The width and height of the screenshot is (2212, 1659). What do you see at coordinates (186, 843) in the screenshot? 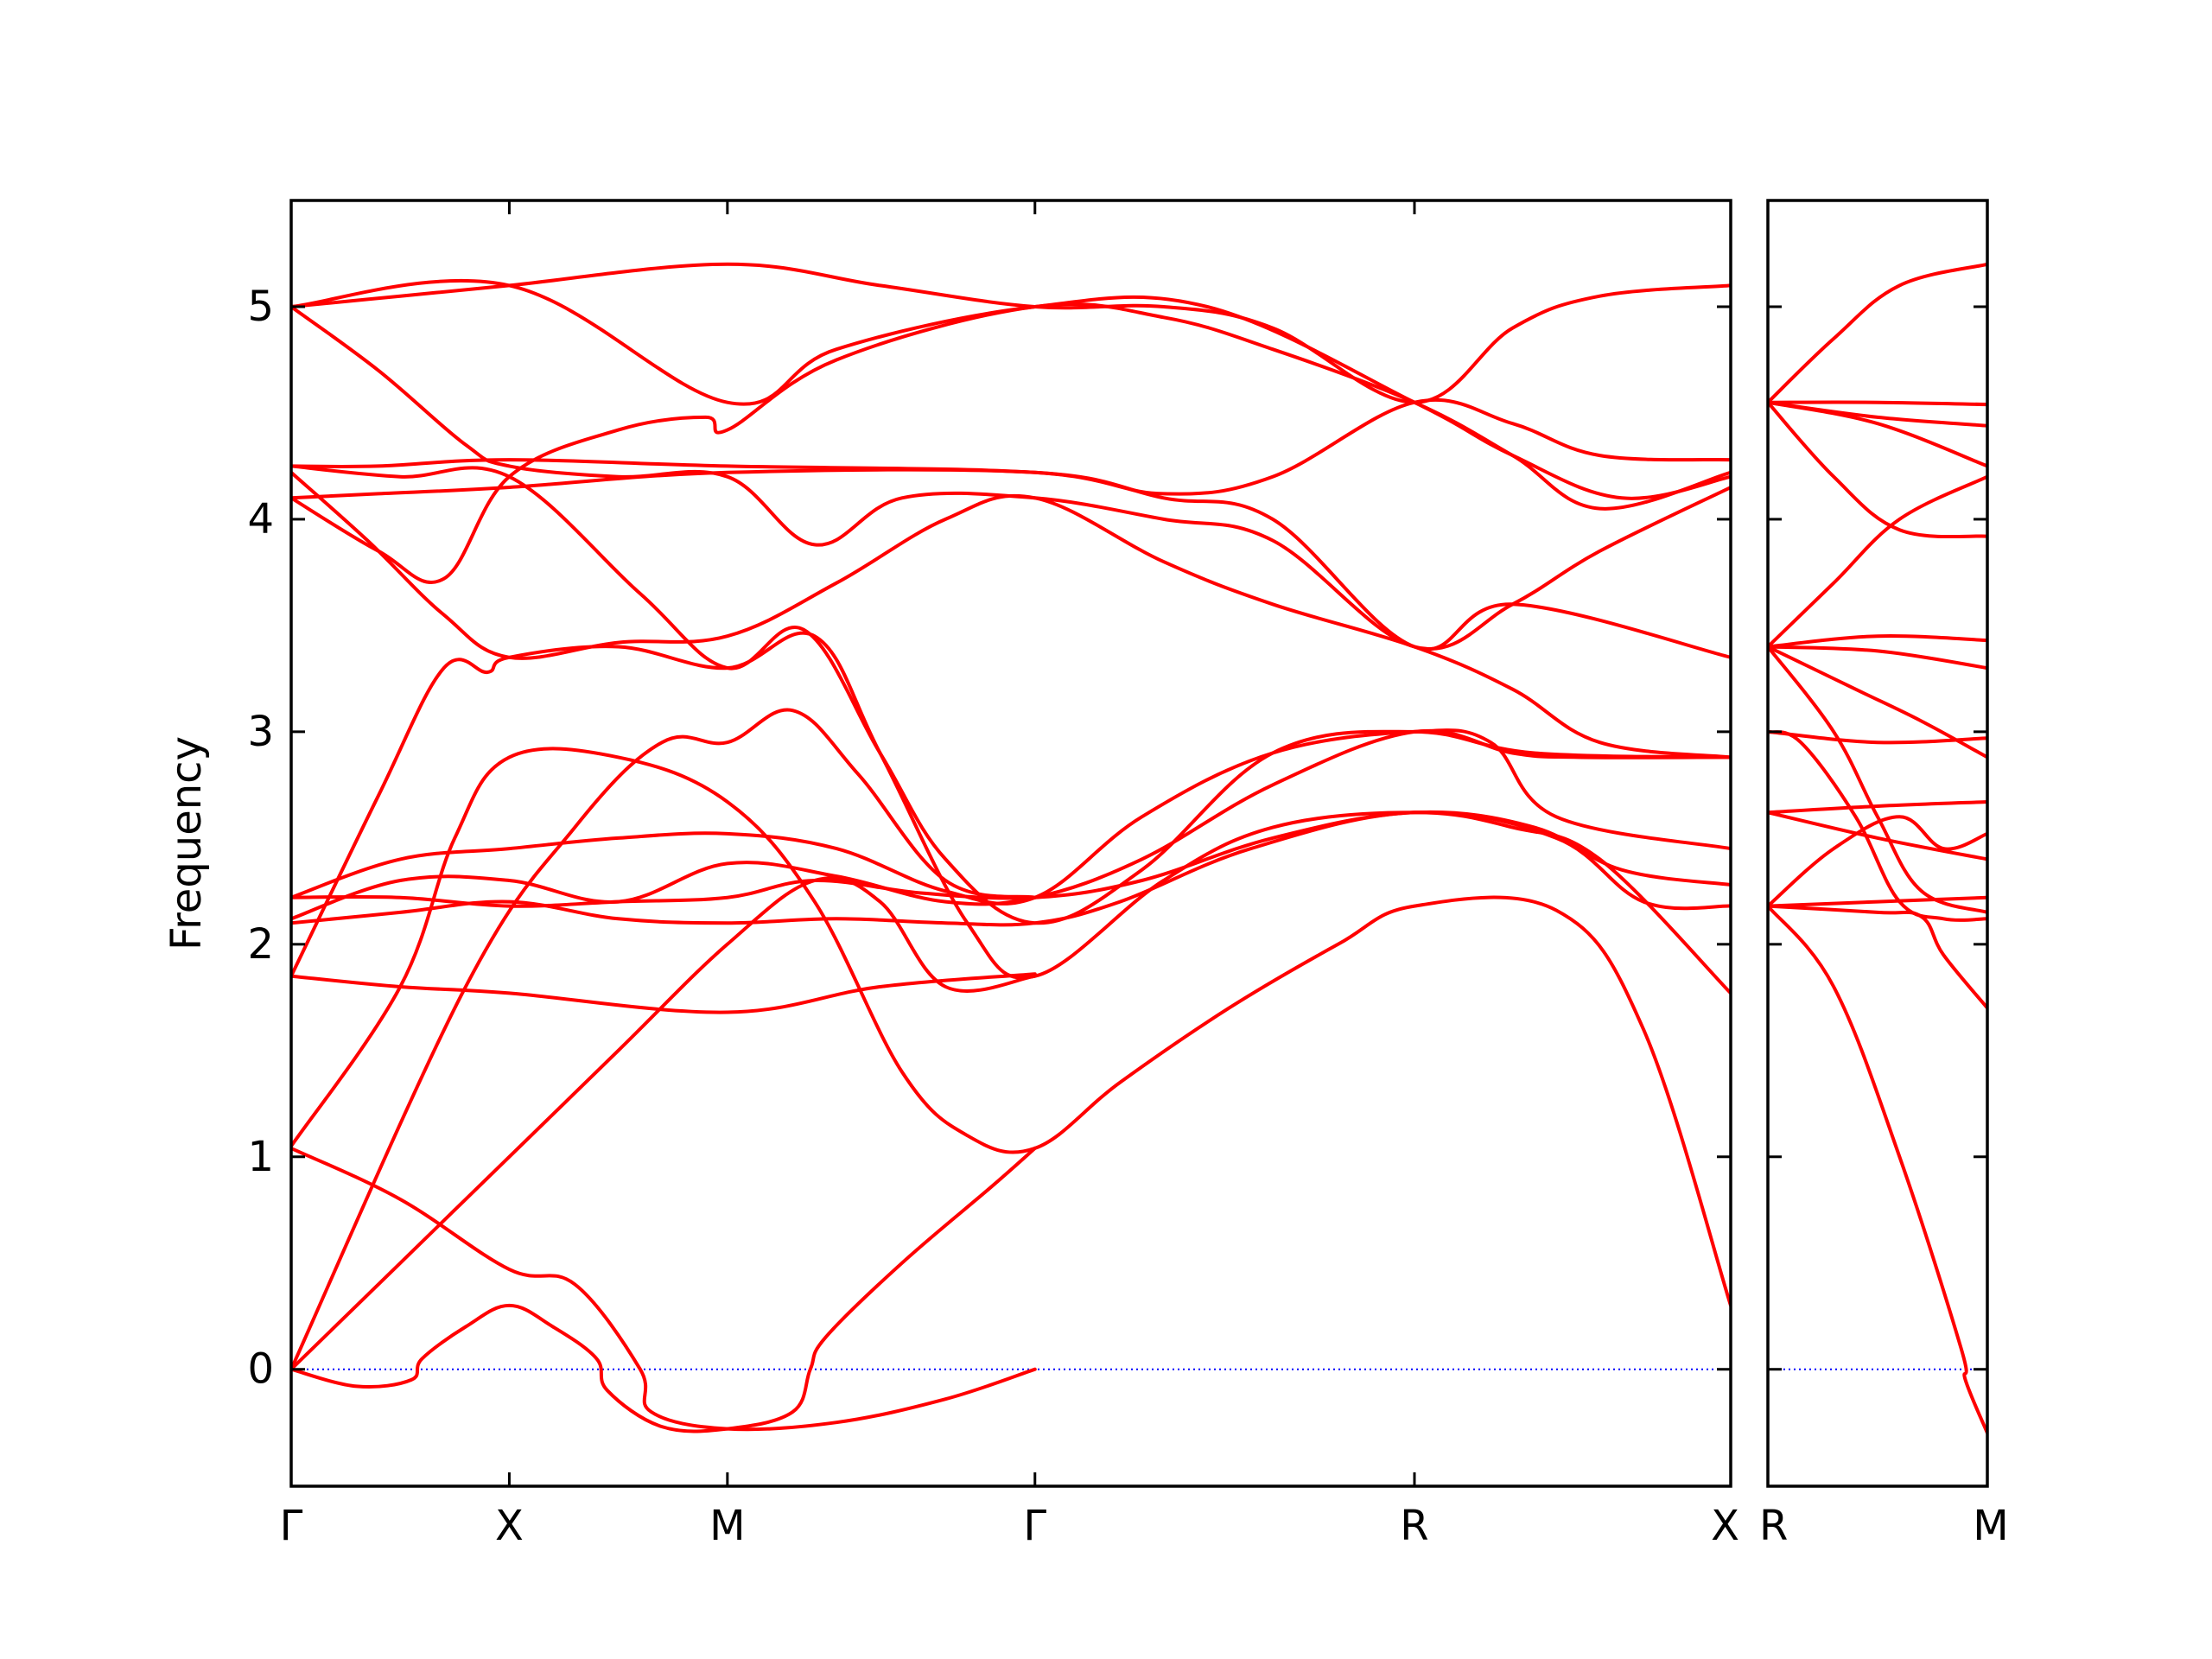
I see `y-axis-label: Frequency` at bounding box center [186, 843].